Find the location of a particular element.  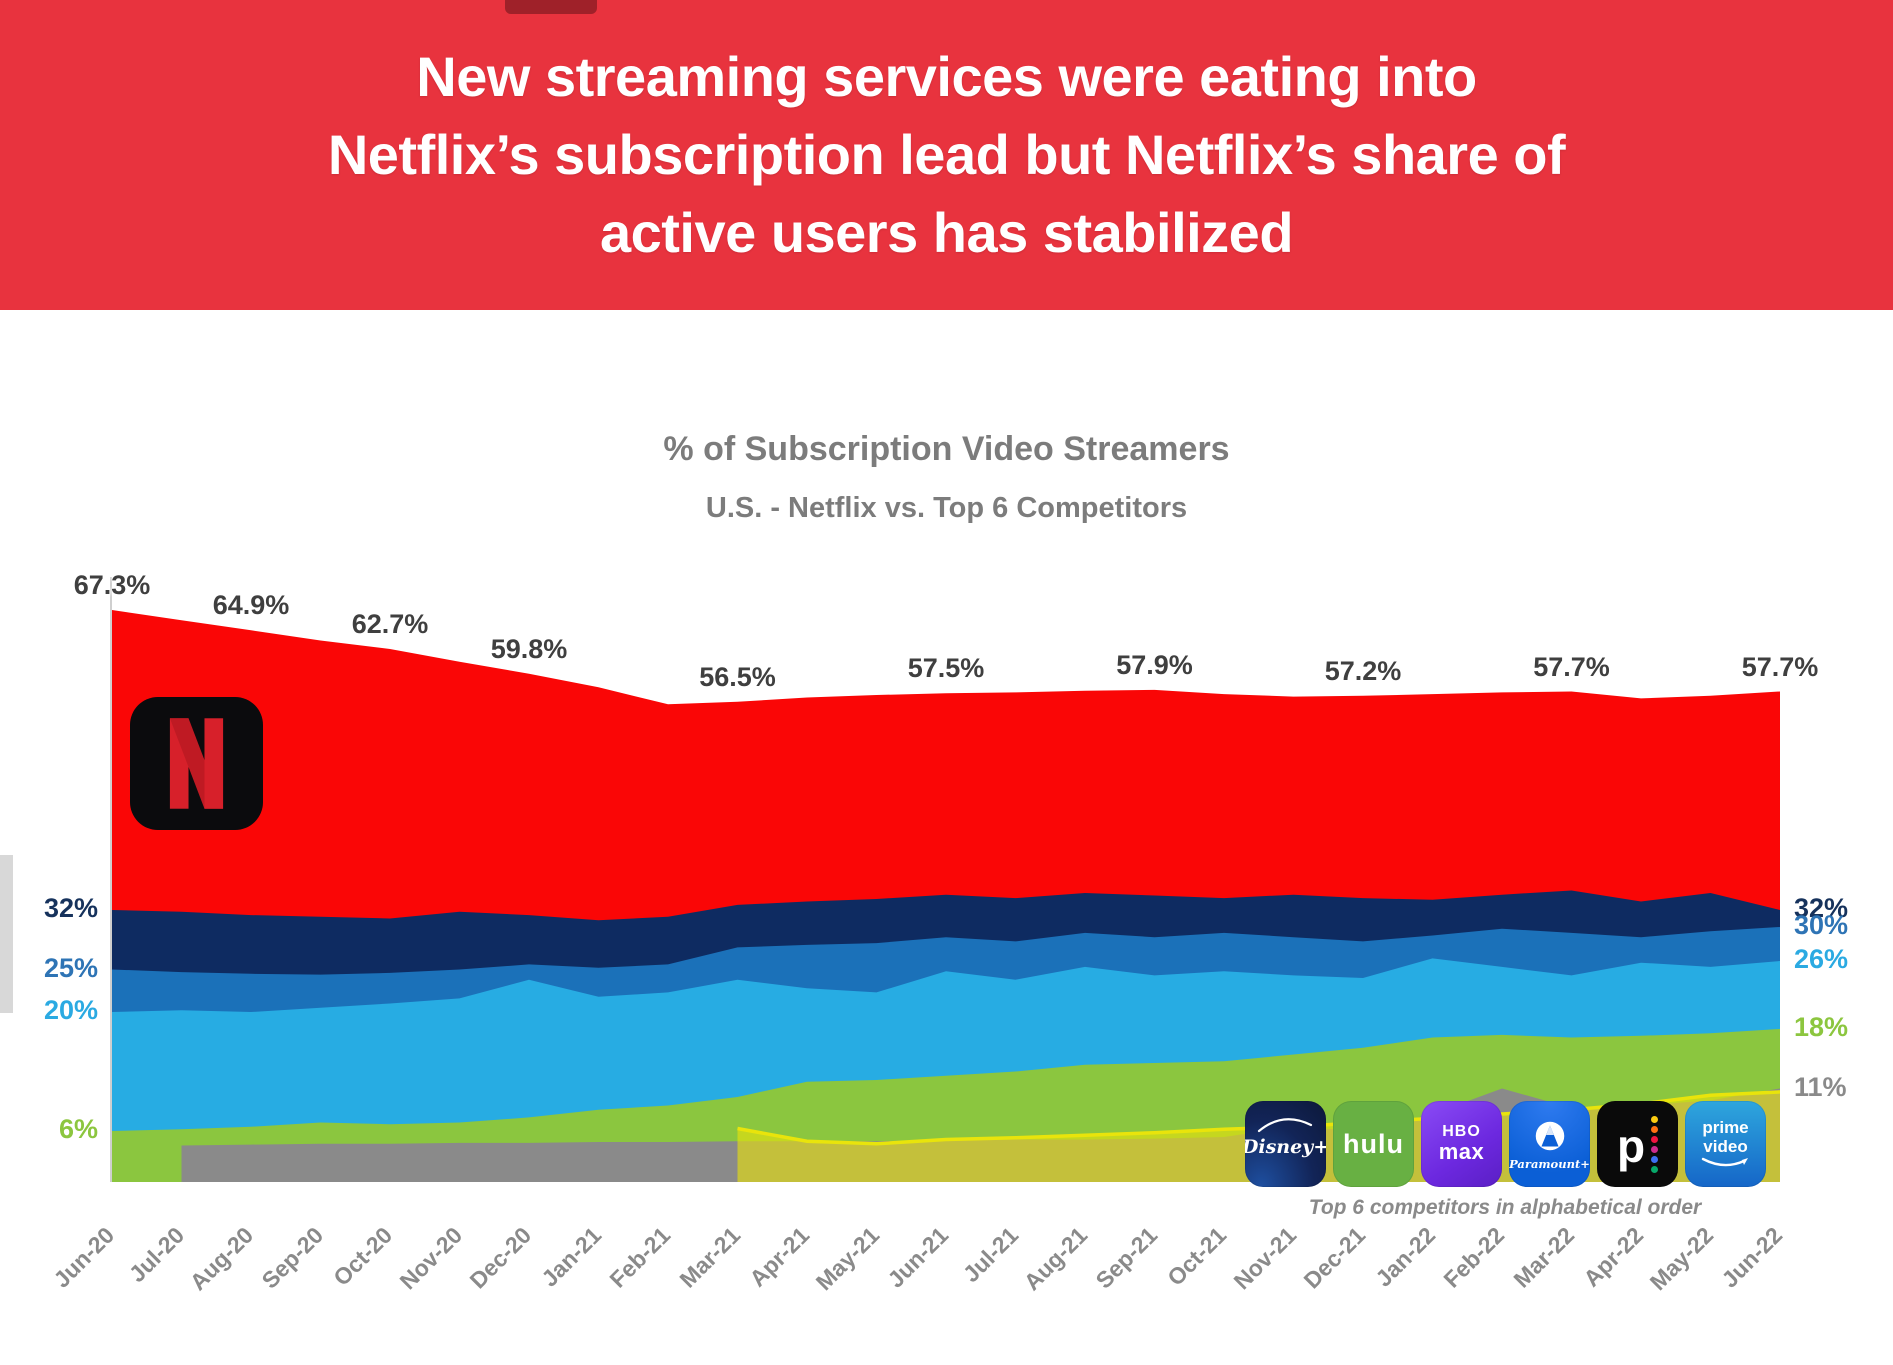

netflix-logo is located at coordinates (196, 763).